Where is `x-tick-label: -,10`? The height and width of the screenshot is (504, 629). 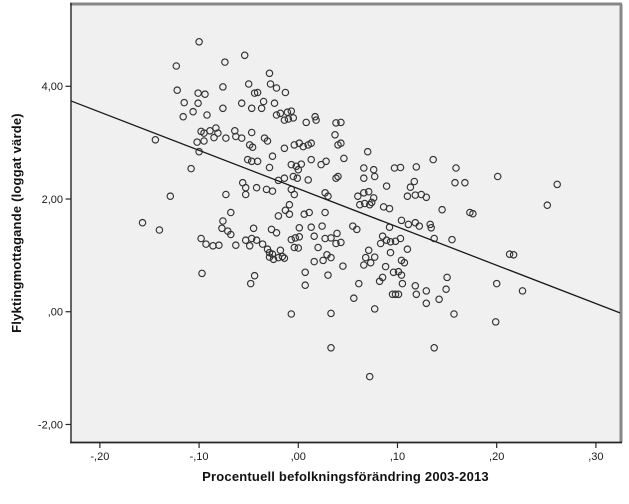
x-tick-label: -,10 is located at coordinates (199, 457).